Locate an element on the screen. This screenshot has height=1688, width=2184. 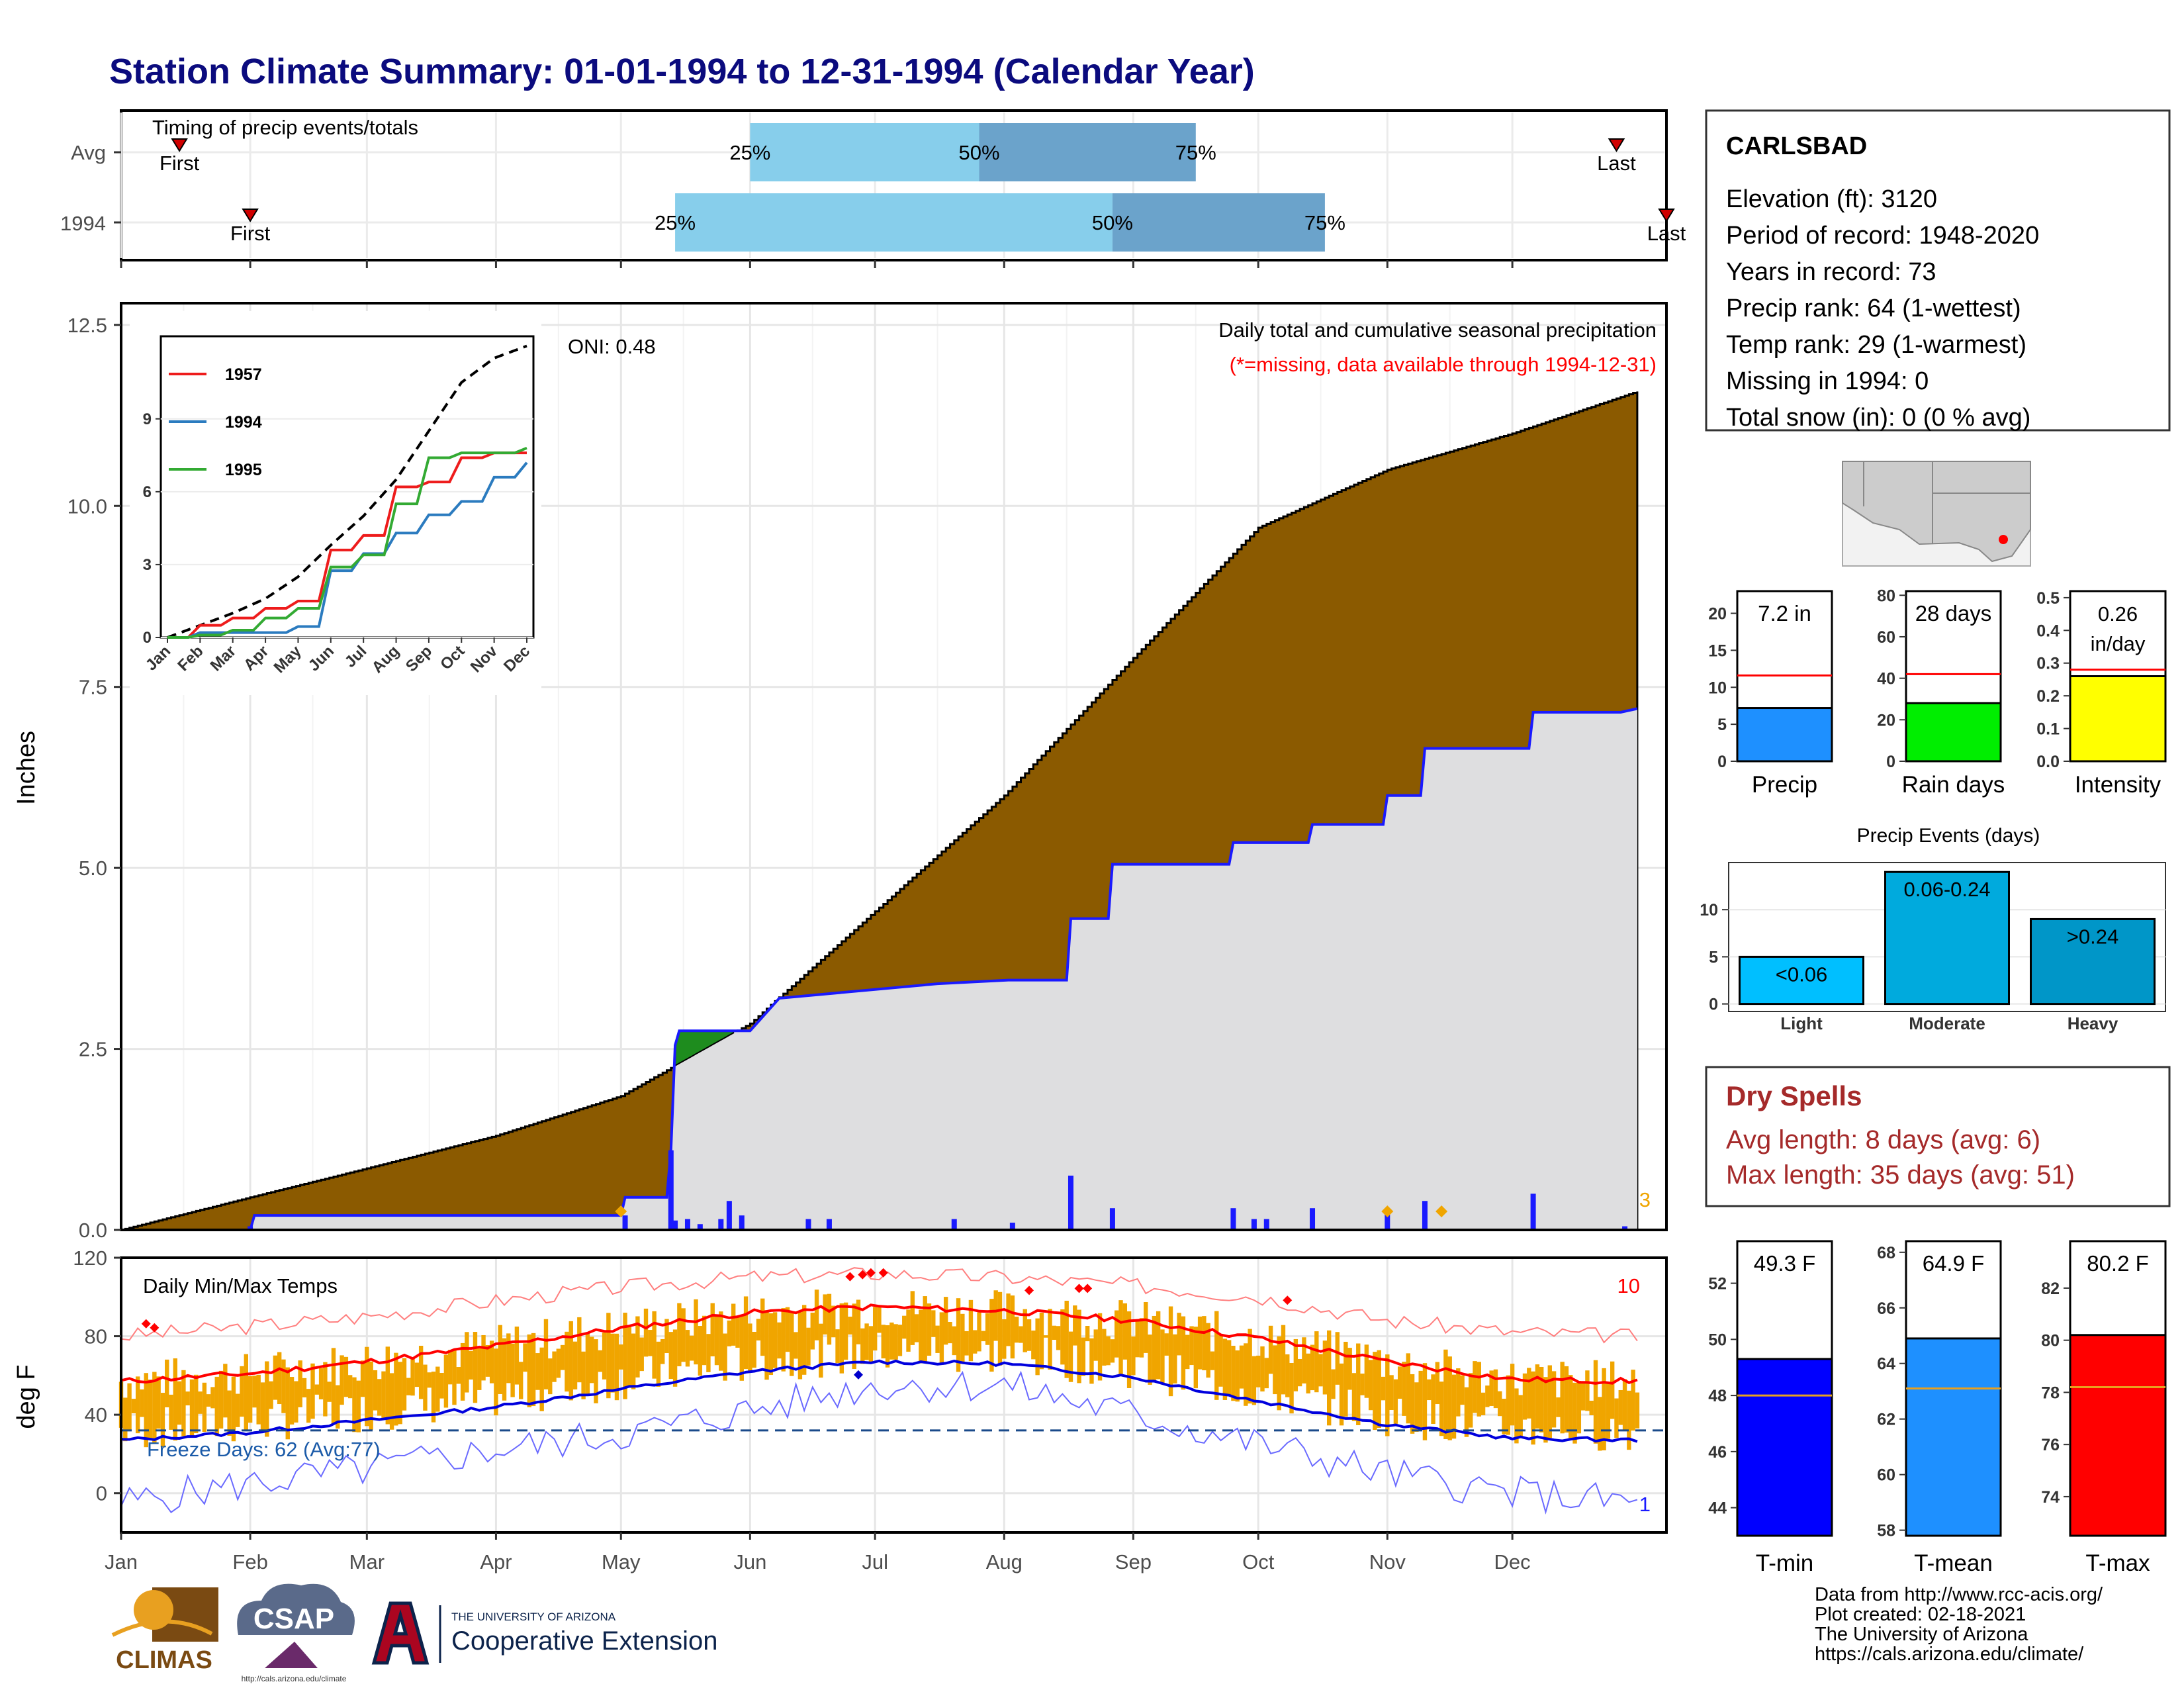
station-line: Period of record: 1948-2020 is located at coordinates (1883, 236).